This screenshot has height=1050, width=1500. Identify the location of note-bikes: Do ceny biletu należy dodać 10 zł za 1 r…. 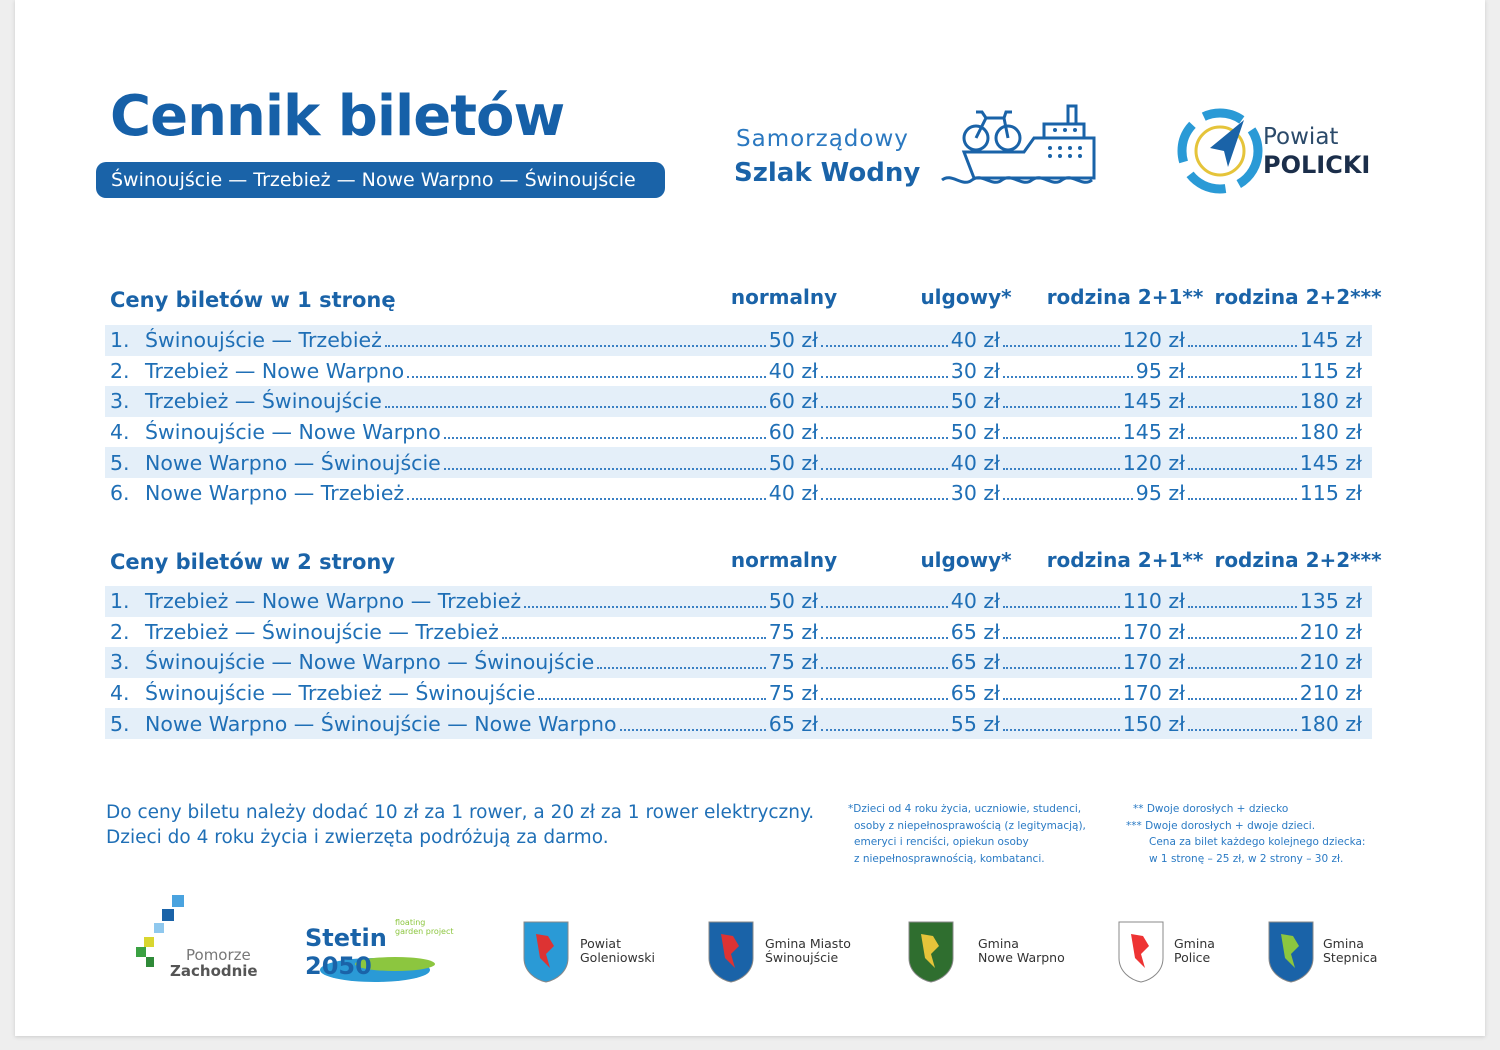
(460, 812).